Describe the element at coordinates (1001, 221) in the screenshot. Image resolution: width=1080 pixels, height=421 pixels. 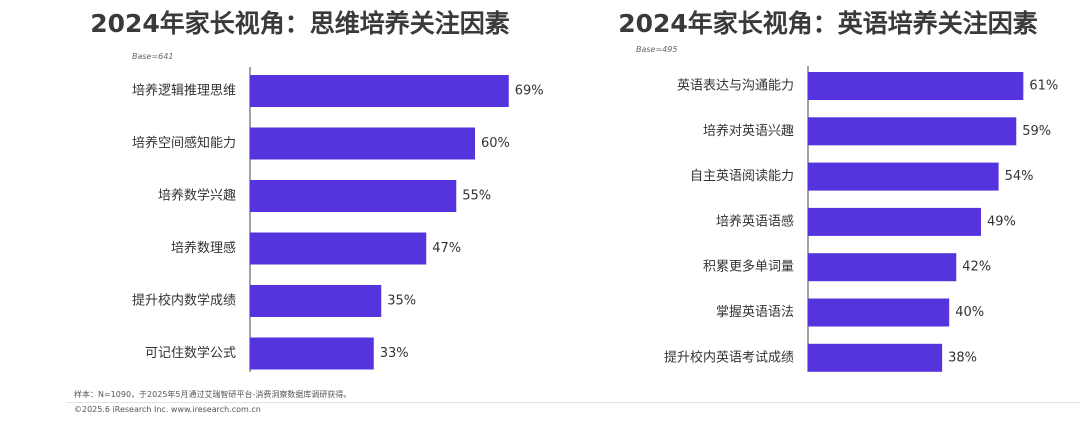
I see `value-label-english-3: 49%` at that location.